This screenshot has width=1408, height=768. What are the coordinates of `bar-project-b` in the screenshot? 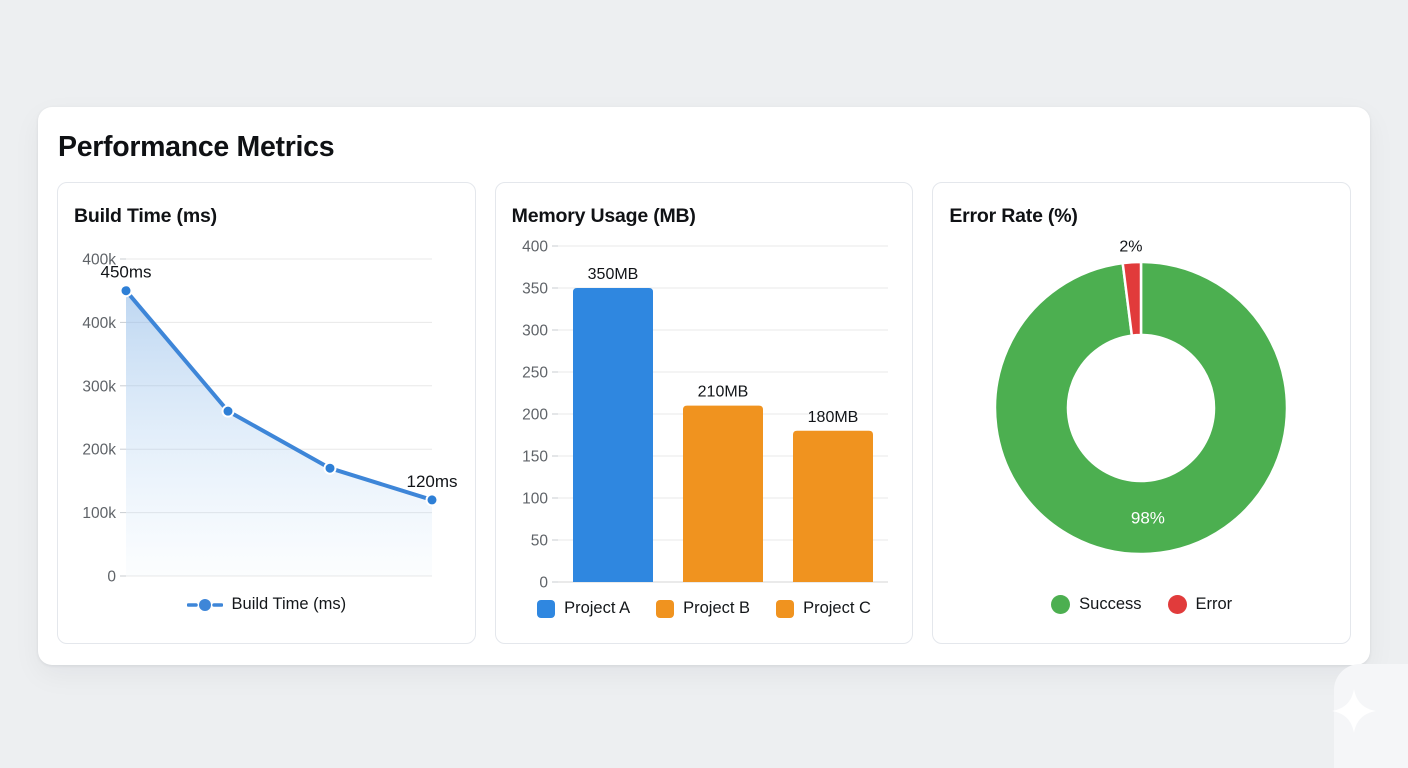 It's located at (722, 493).